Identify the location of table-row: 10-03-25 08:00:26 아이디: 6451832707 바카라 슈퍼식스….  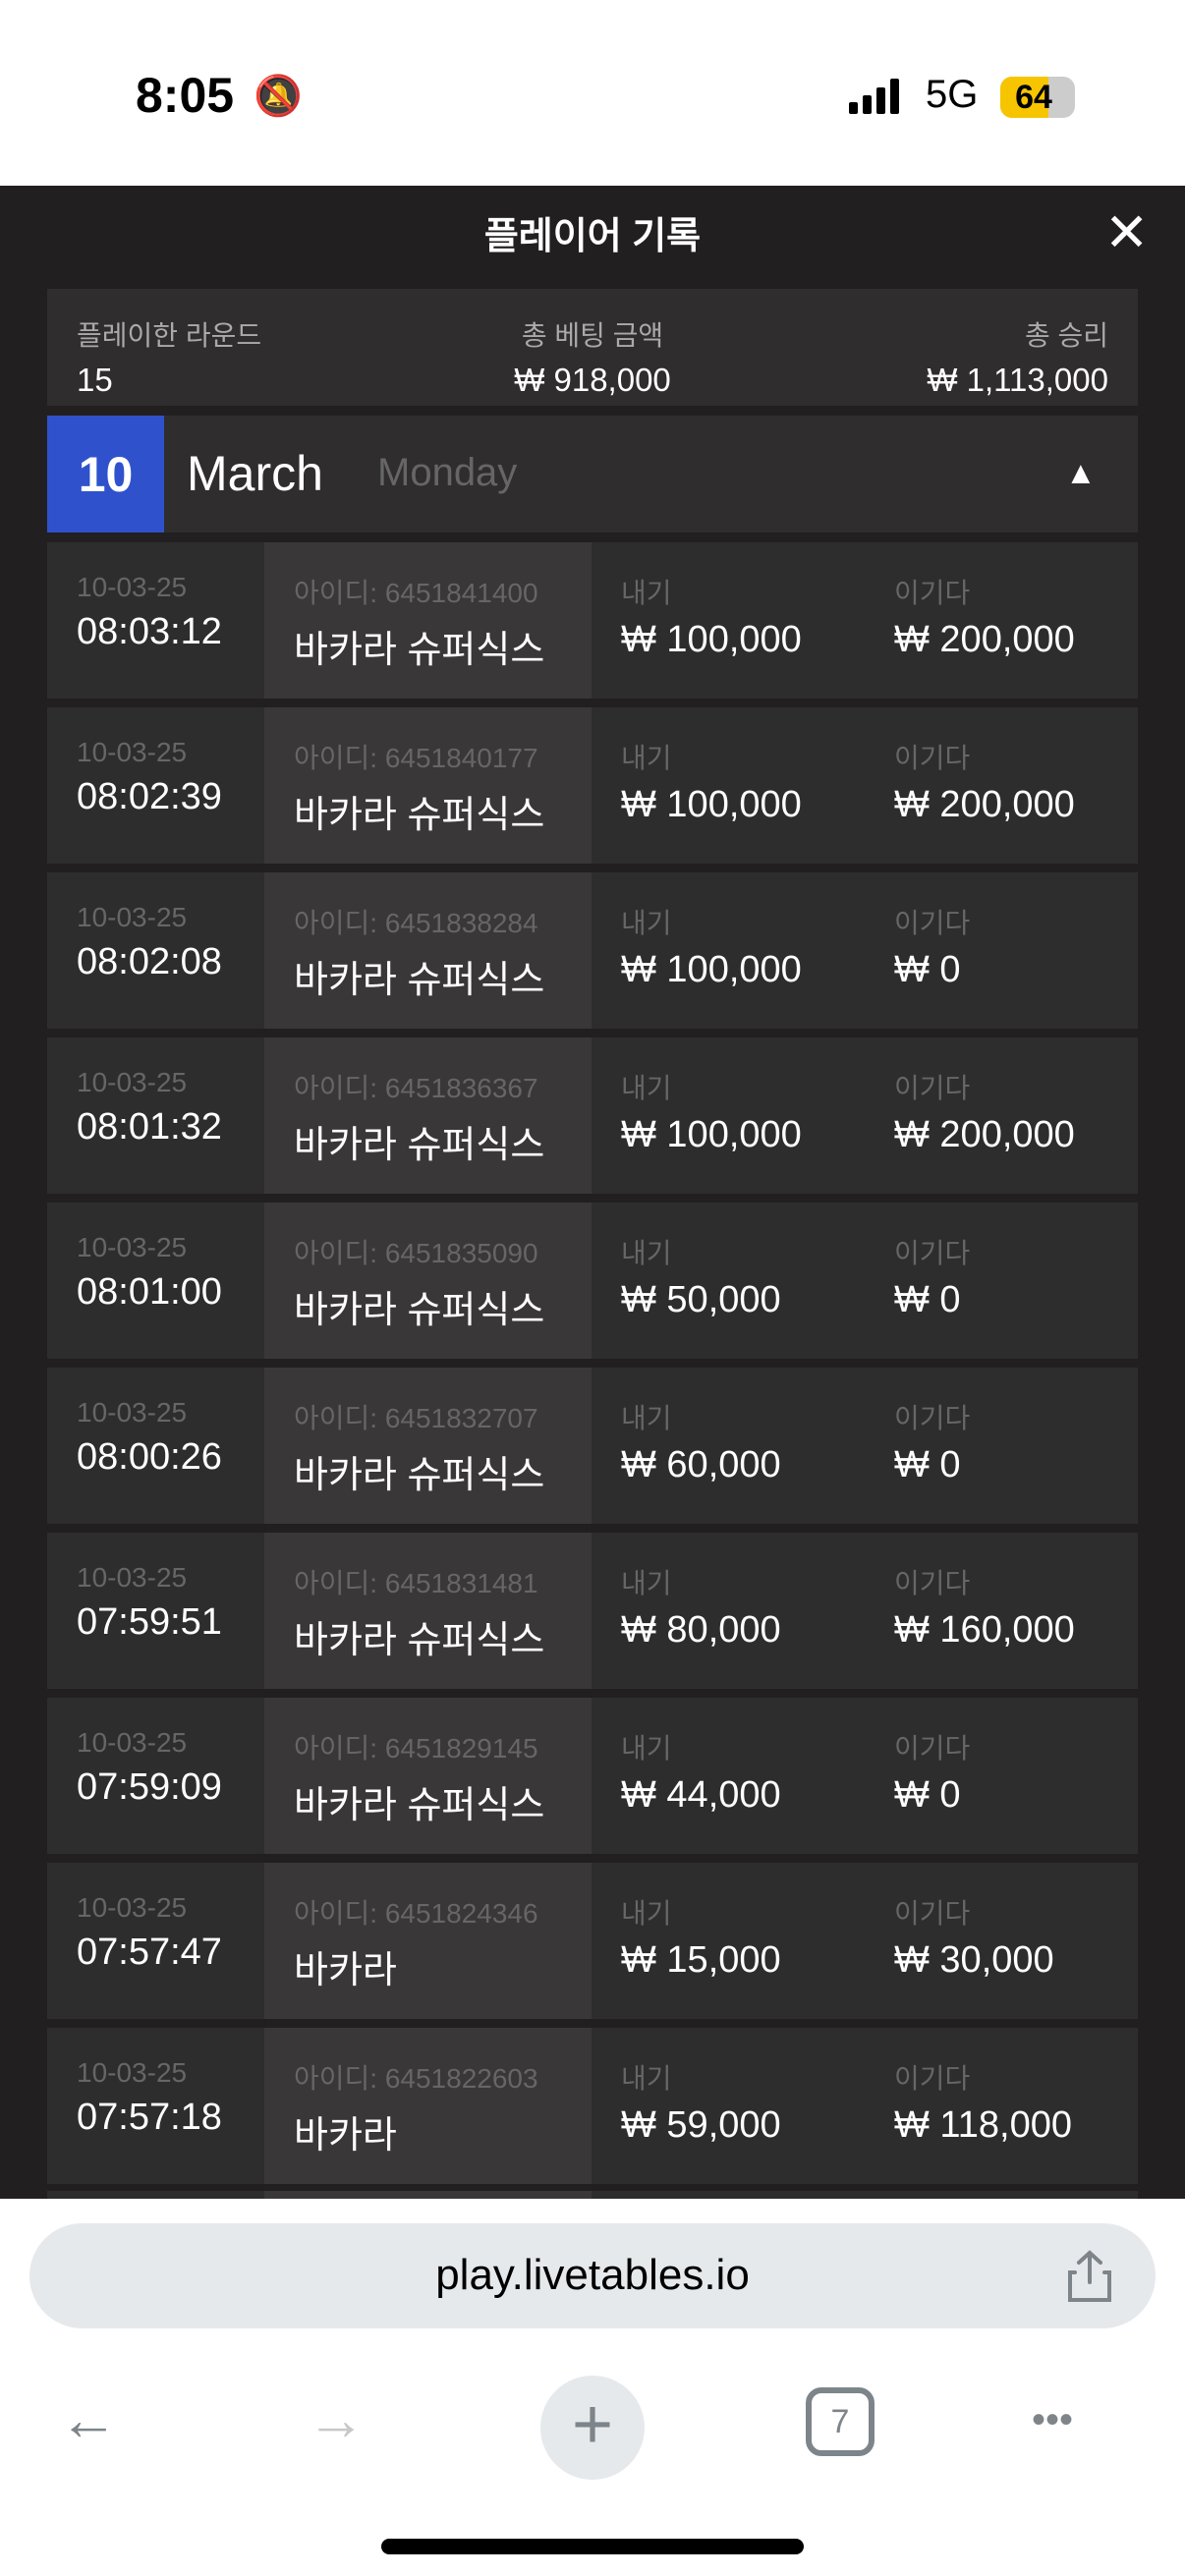
(592, 1446).